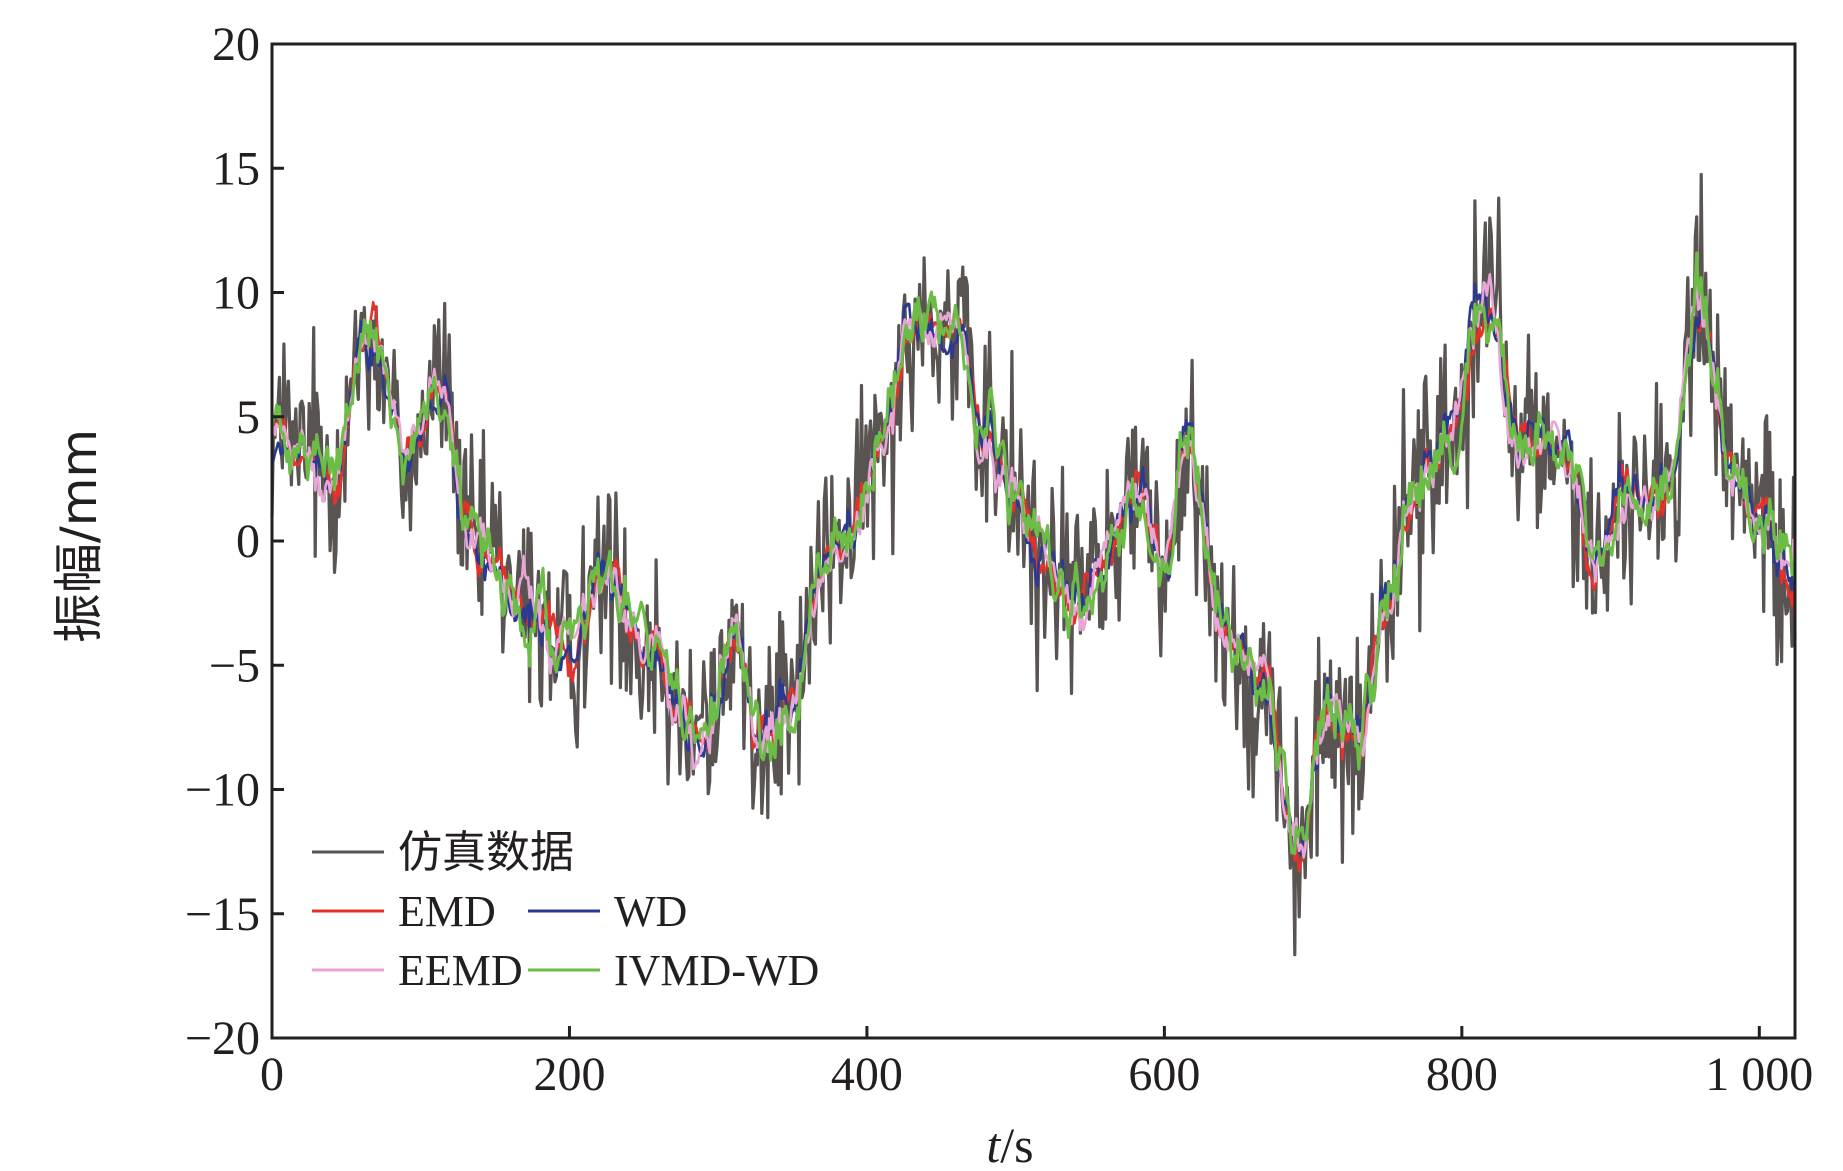 This screenshot has width=1843, height=1171. What do you see at coordinates (447, 911) in the screenshot?
I see `legend-label: EMD` at bounding box center [447, 911].